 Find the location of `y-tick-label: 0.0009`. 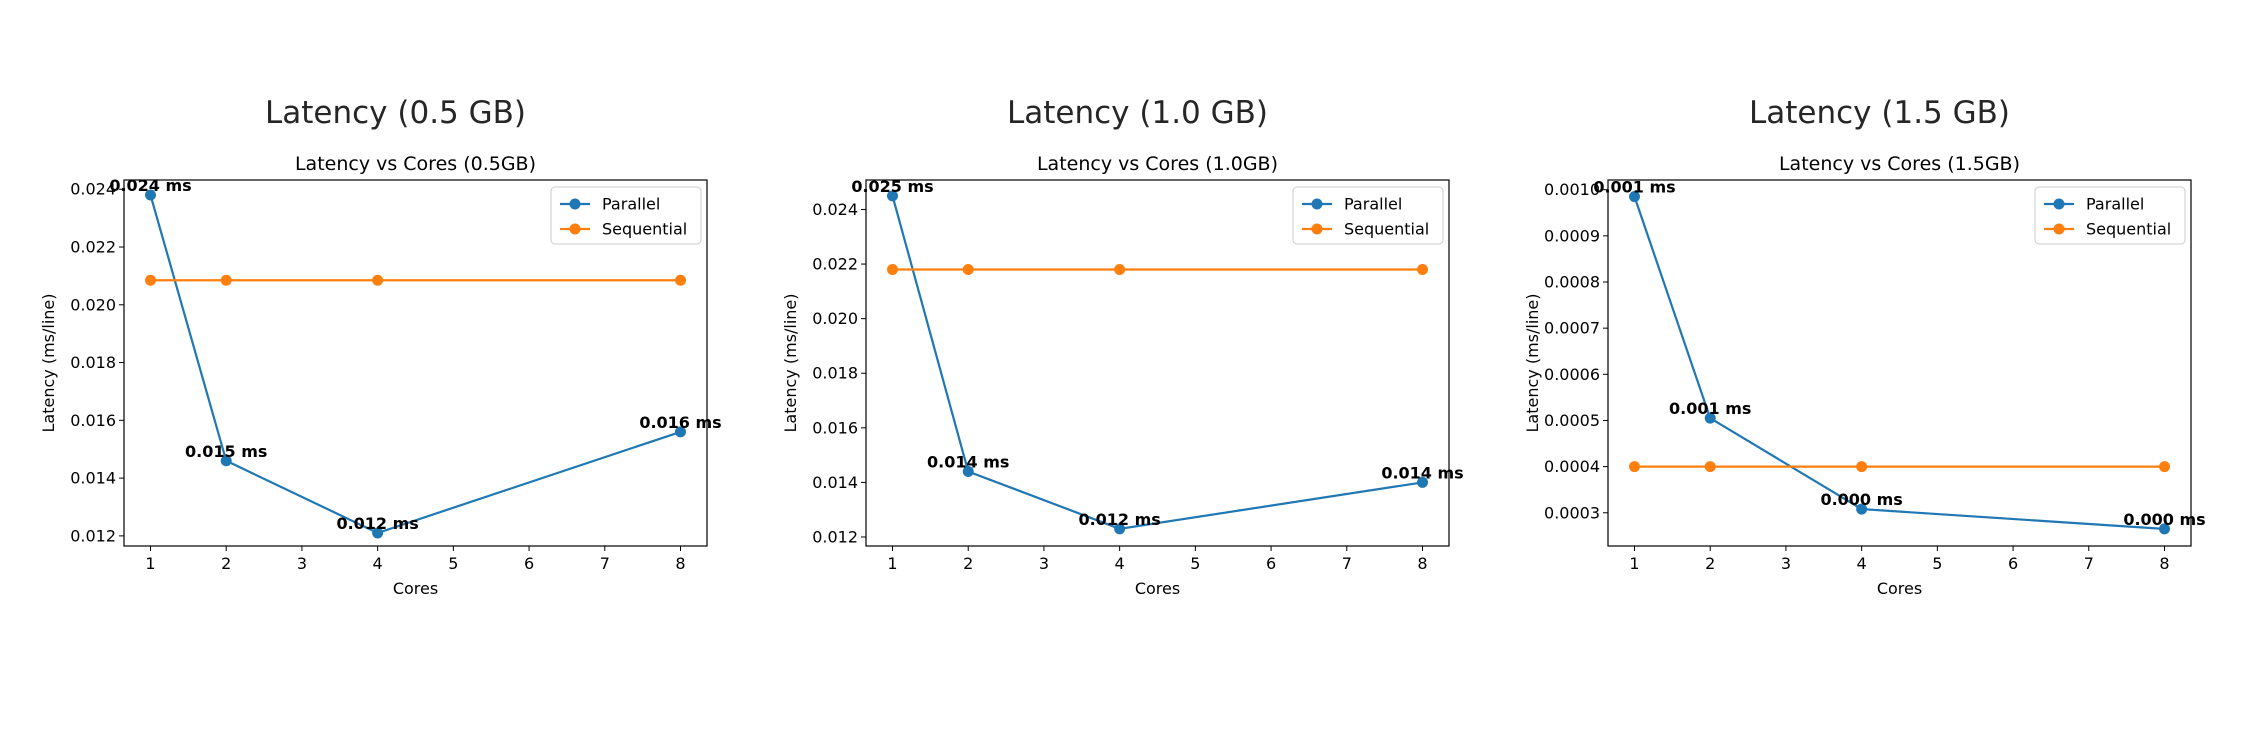

y-tick-label: 0.0009 is located at coordinates (1572, 235).